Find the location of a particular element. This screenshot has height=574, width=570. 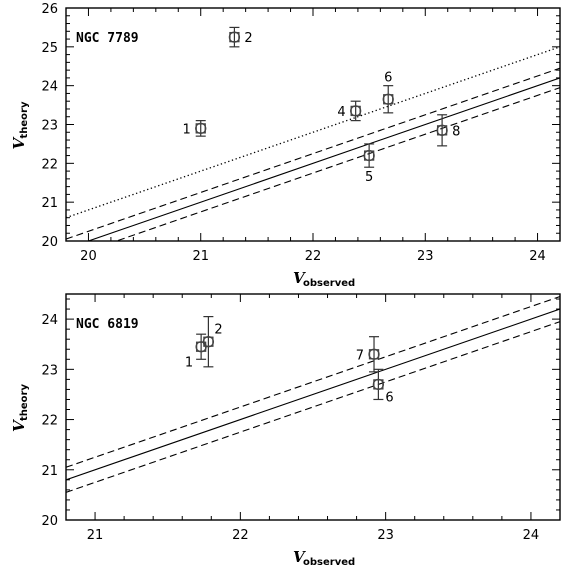

x-tick-label: 20 is located at coordinates (88, 256).